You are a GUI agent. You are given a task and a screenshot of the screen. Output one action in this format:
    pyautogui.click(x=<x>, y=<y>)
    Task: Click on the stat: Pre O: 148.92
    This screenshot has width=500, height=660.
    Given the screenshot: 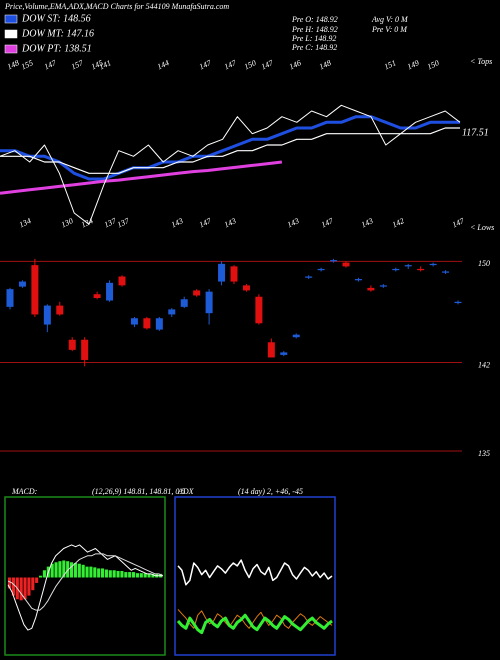 What is the action you would take?
    pyautogui.click(x=314, y=19)
    